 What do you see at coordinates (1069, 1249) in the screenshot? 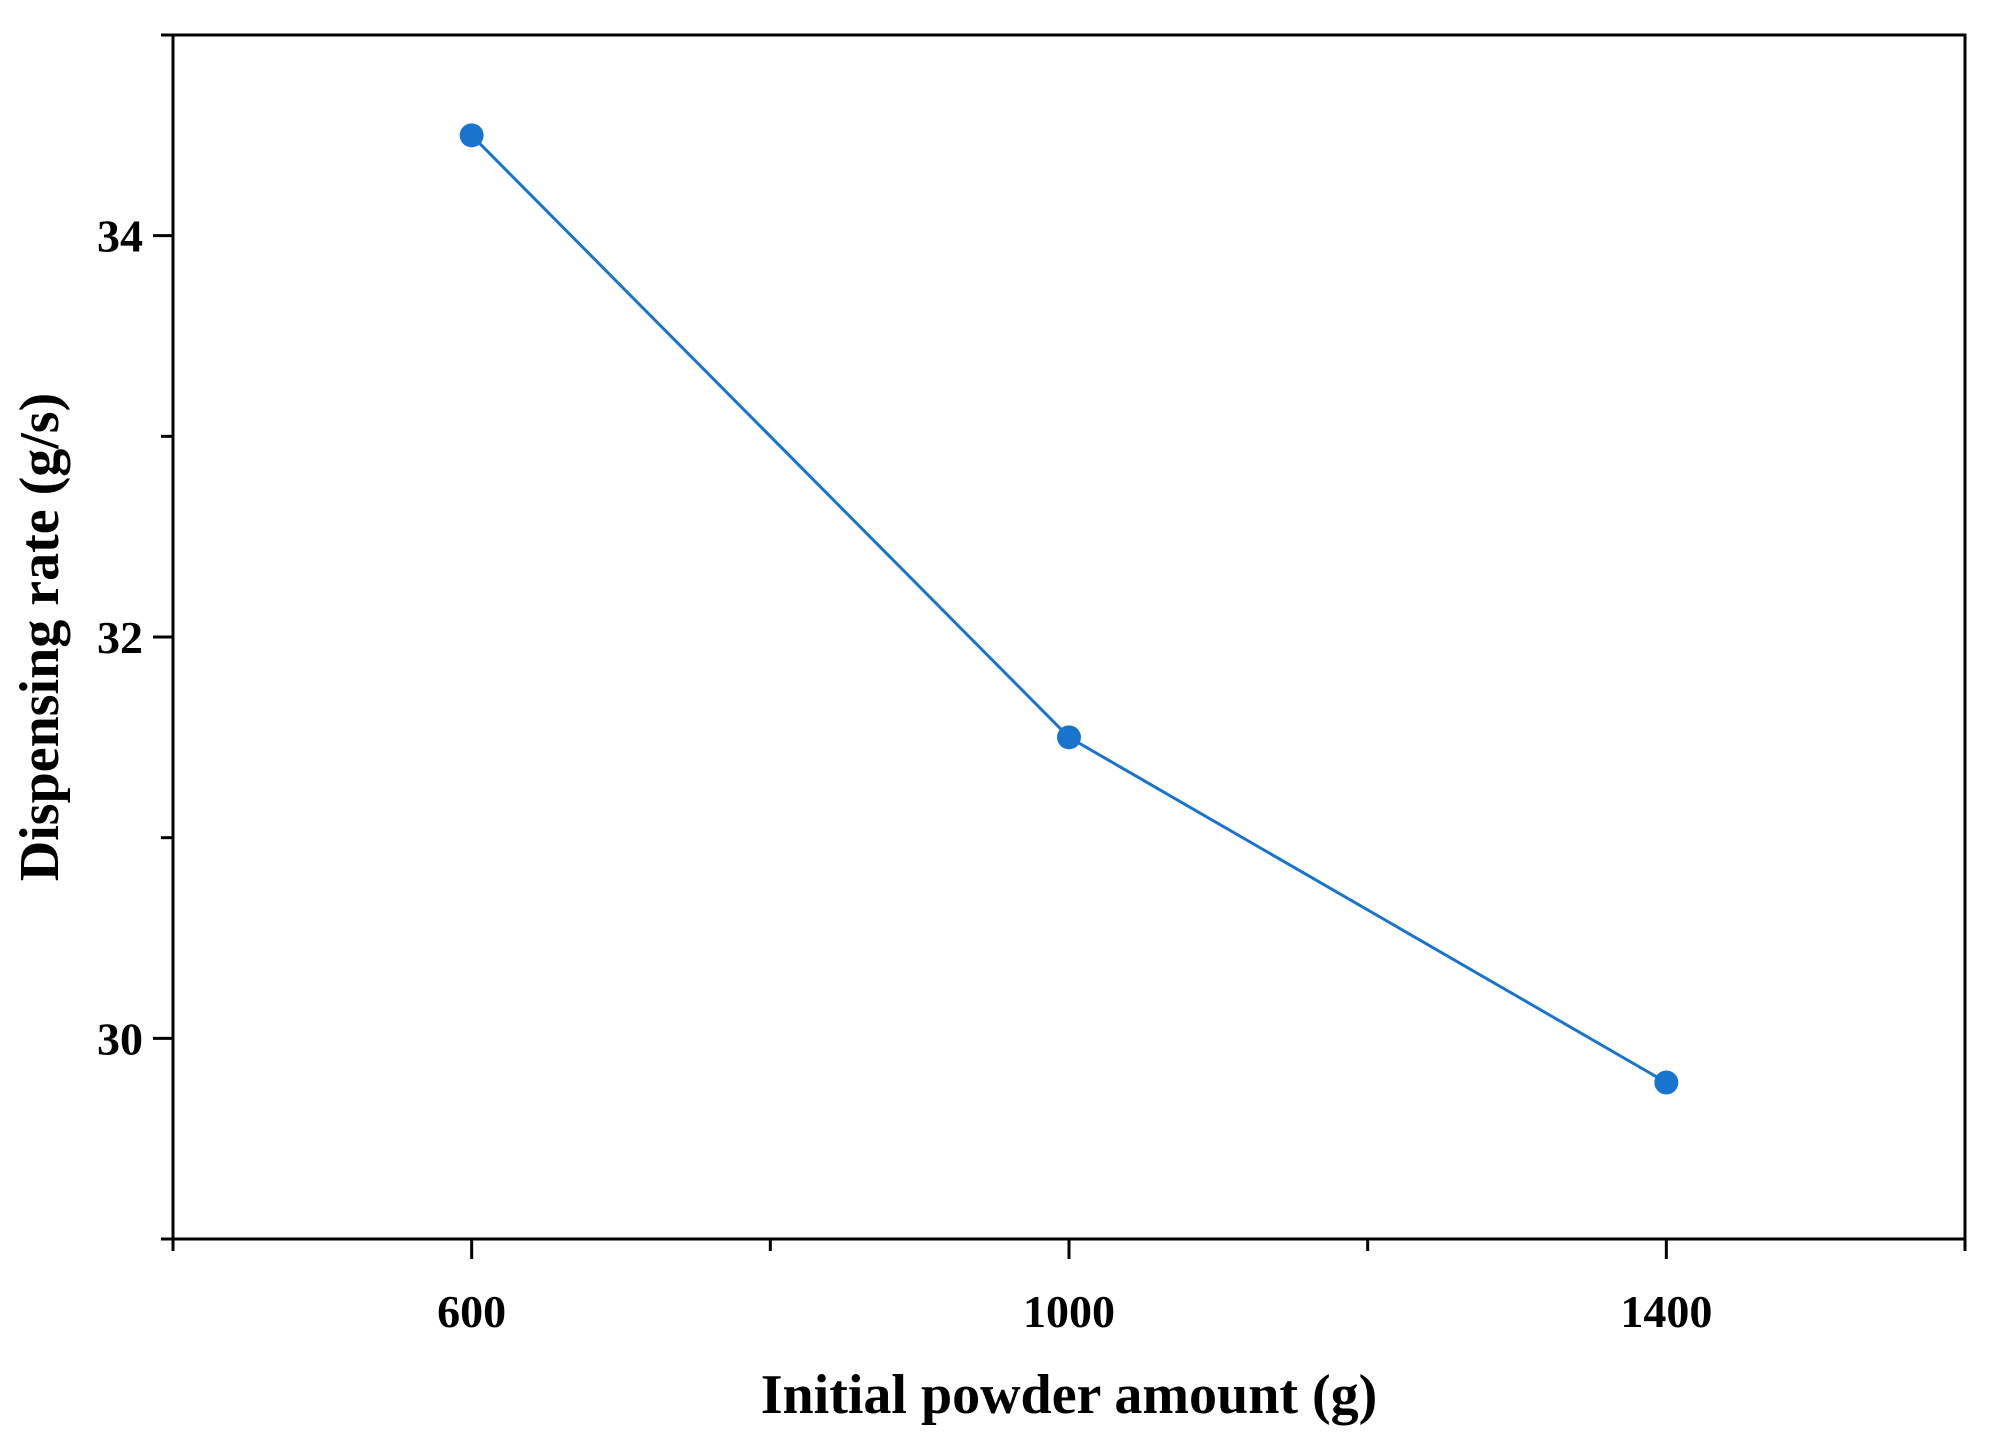
I see `x-axis-ticks` at bounding box center [1069, 1249].